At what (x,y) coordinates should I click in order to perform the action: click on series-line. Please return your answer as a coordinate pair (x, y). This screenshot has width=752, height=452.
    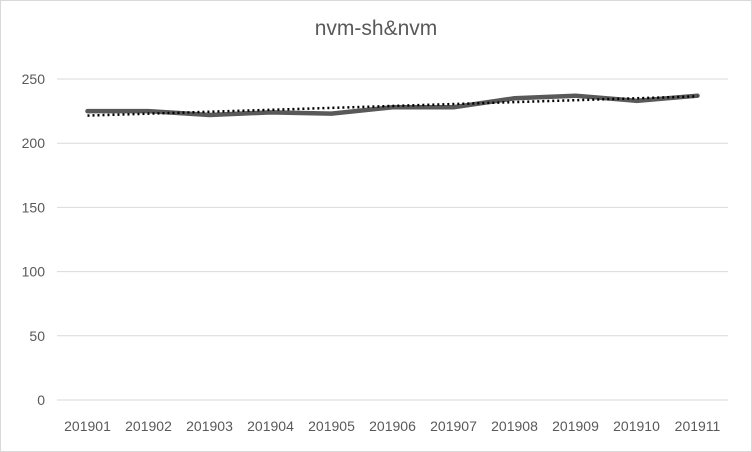
    Looking at the image, I should click on (392, 105).